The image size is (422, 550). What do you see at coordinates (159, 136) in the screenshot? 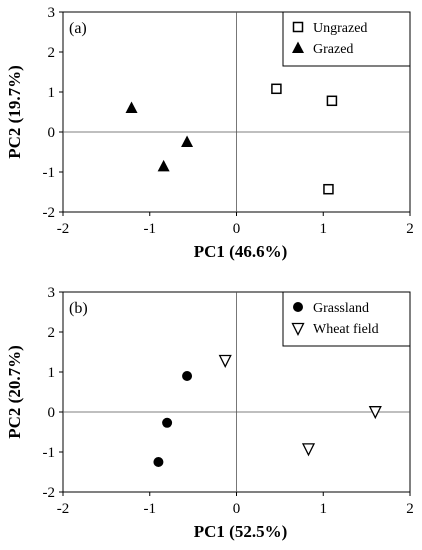
I see `series-grazed` at bounding box center [159, 136].